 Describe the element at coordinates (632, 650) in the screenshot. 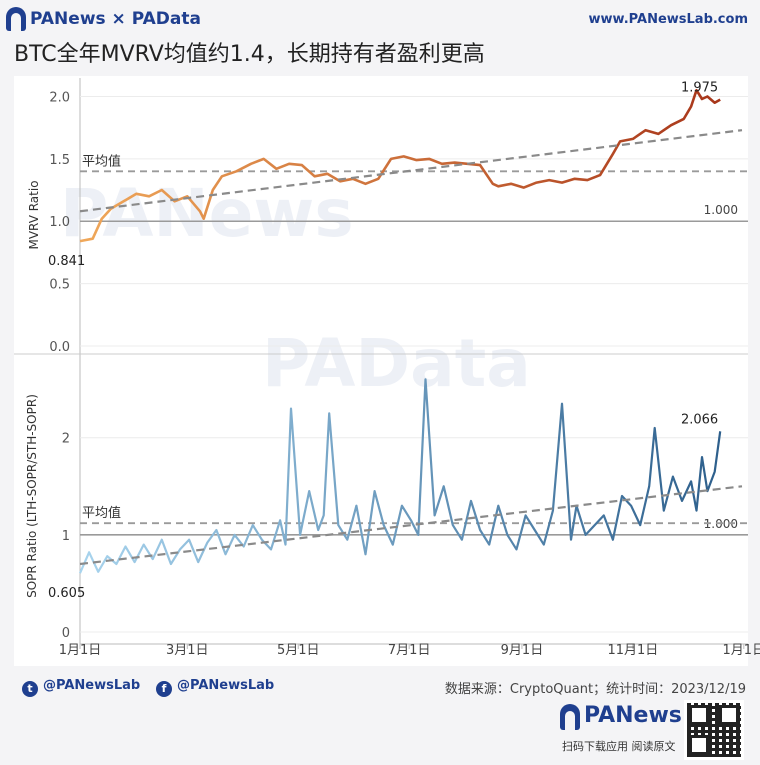

I see `x-tick-label: 11月1日` at that location.